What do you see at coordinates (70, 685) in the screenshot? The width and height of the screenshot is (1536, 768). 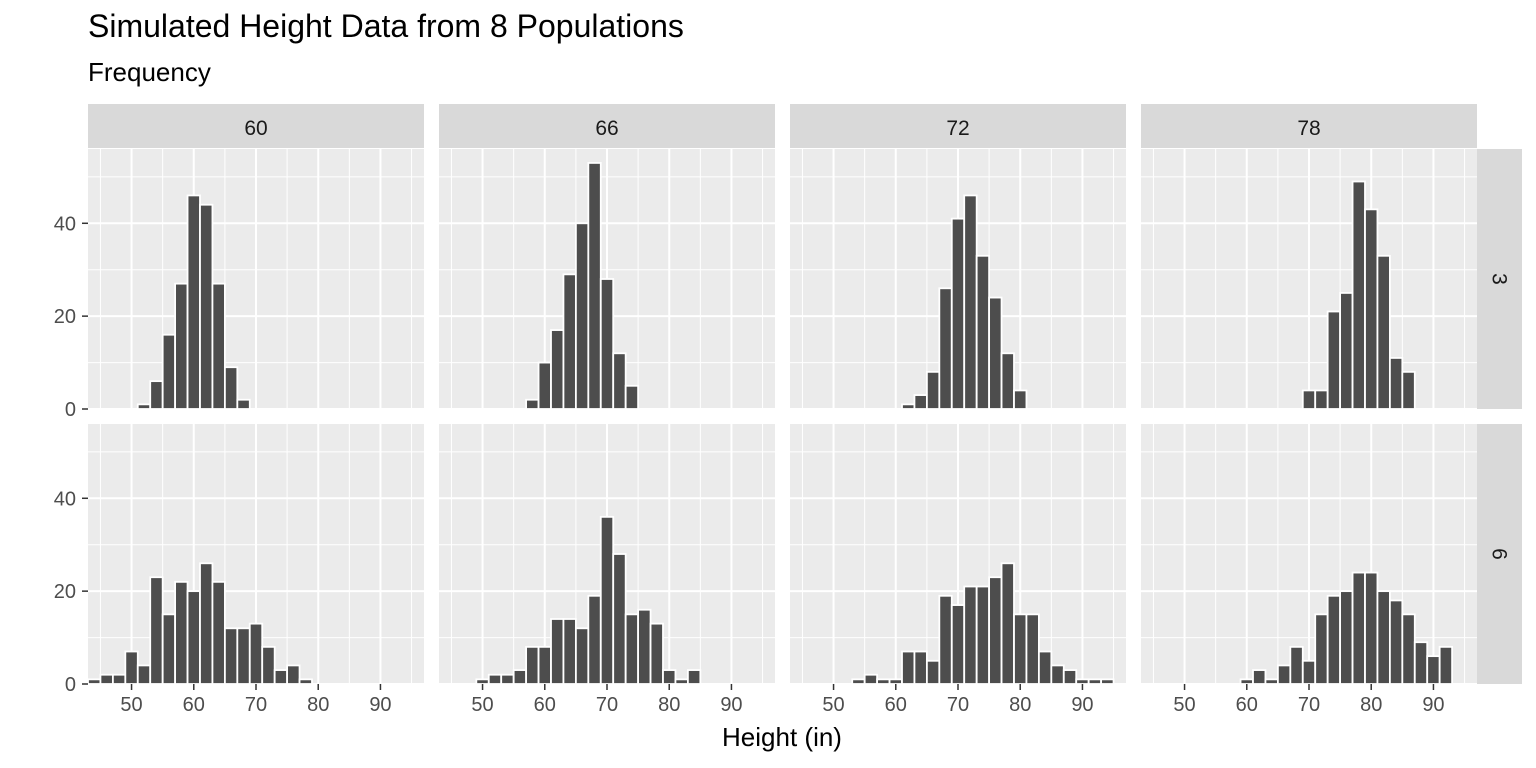 I see `y-tick-label: 0` at bounding box center [70, 685].